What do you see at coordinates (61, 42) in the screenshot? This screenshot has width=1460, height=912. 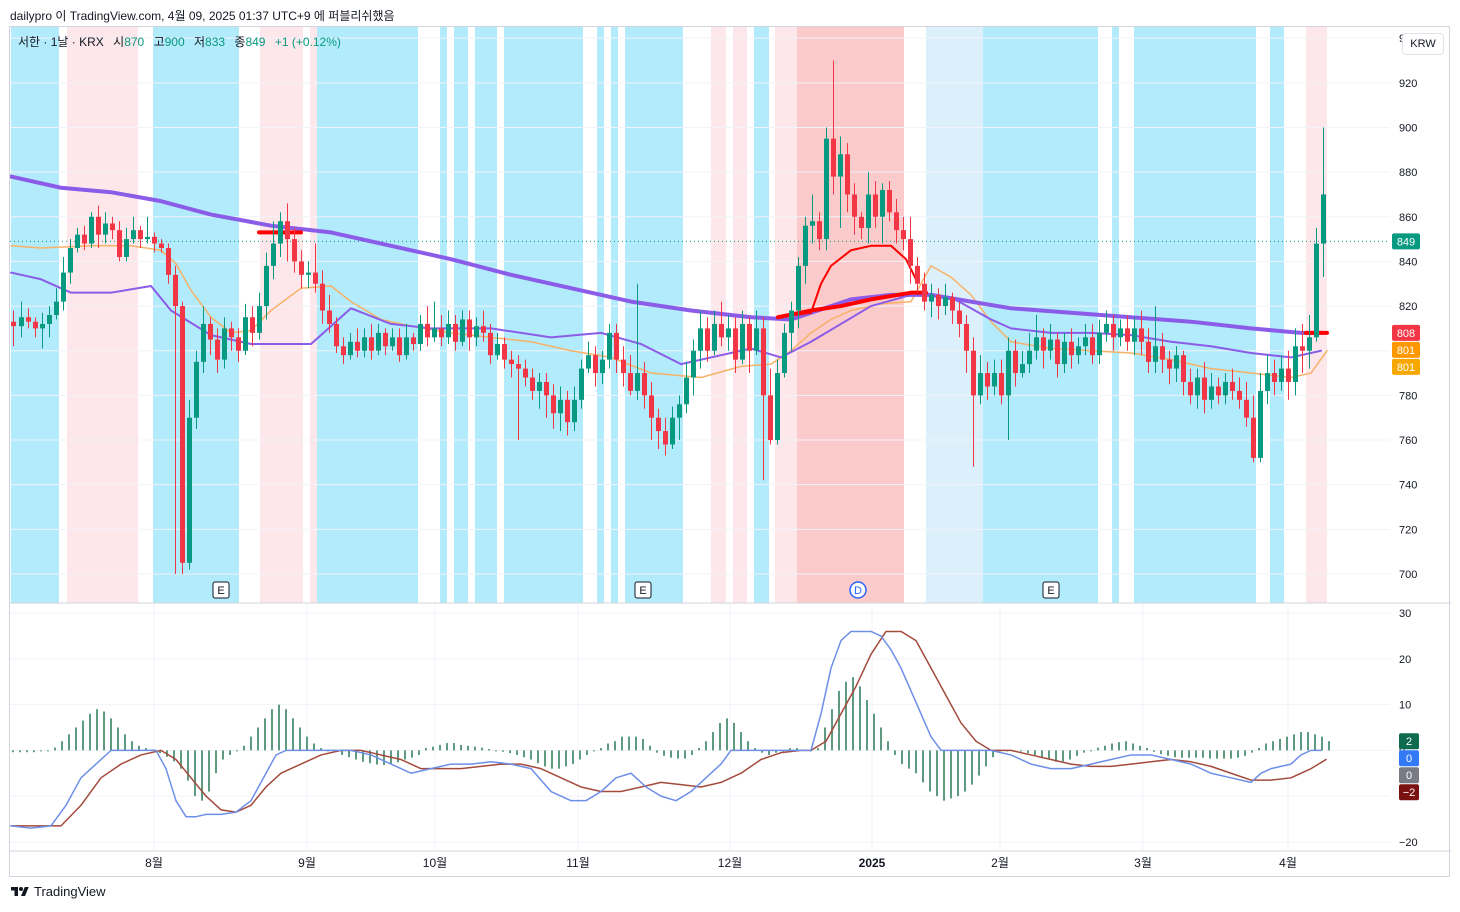 I see `symbol-name: 서한 · 1날 · KRX` at bounding box center [61, 42].